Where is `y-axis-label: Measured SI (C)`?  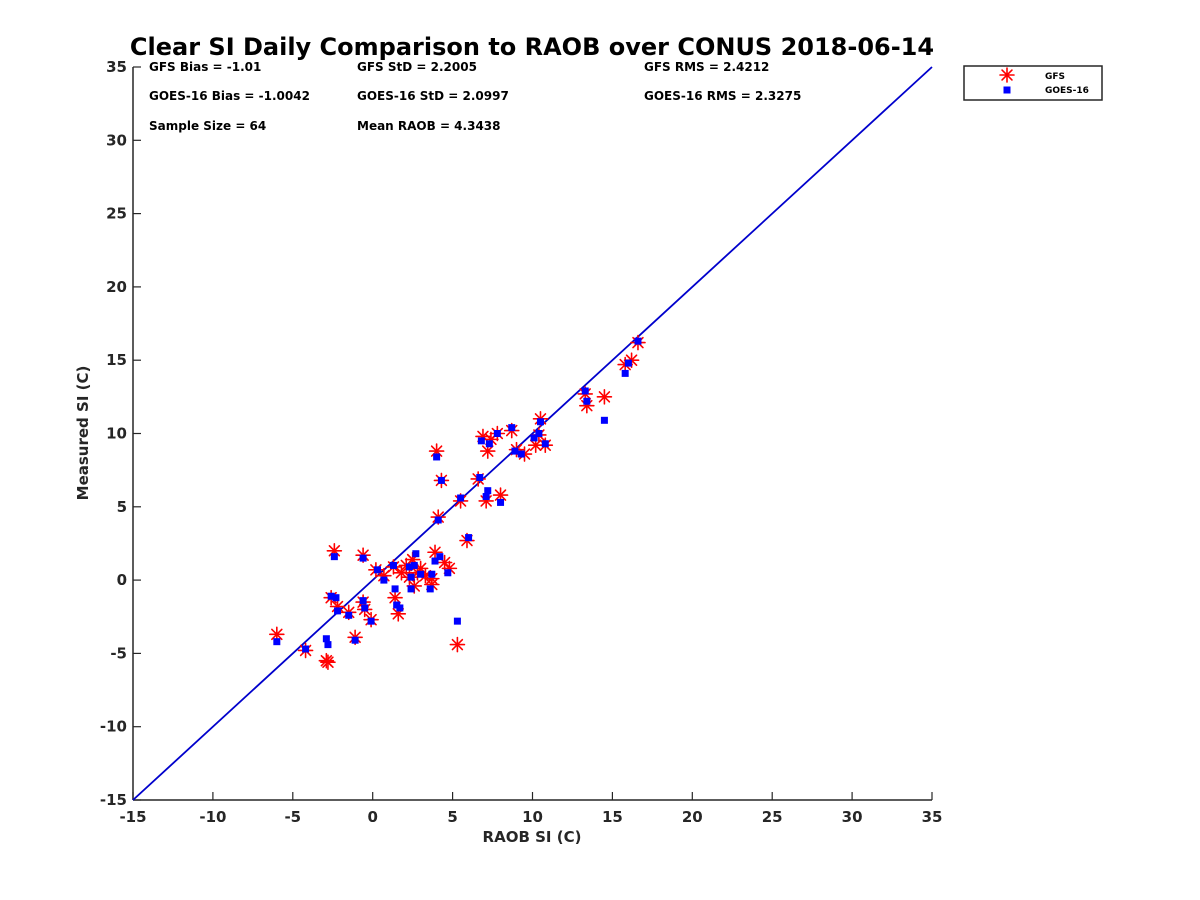 y-axis-label: Measured SI (C) is located at coordinates (83, 433).